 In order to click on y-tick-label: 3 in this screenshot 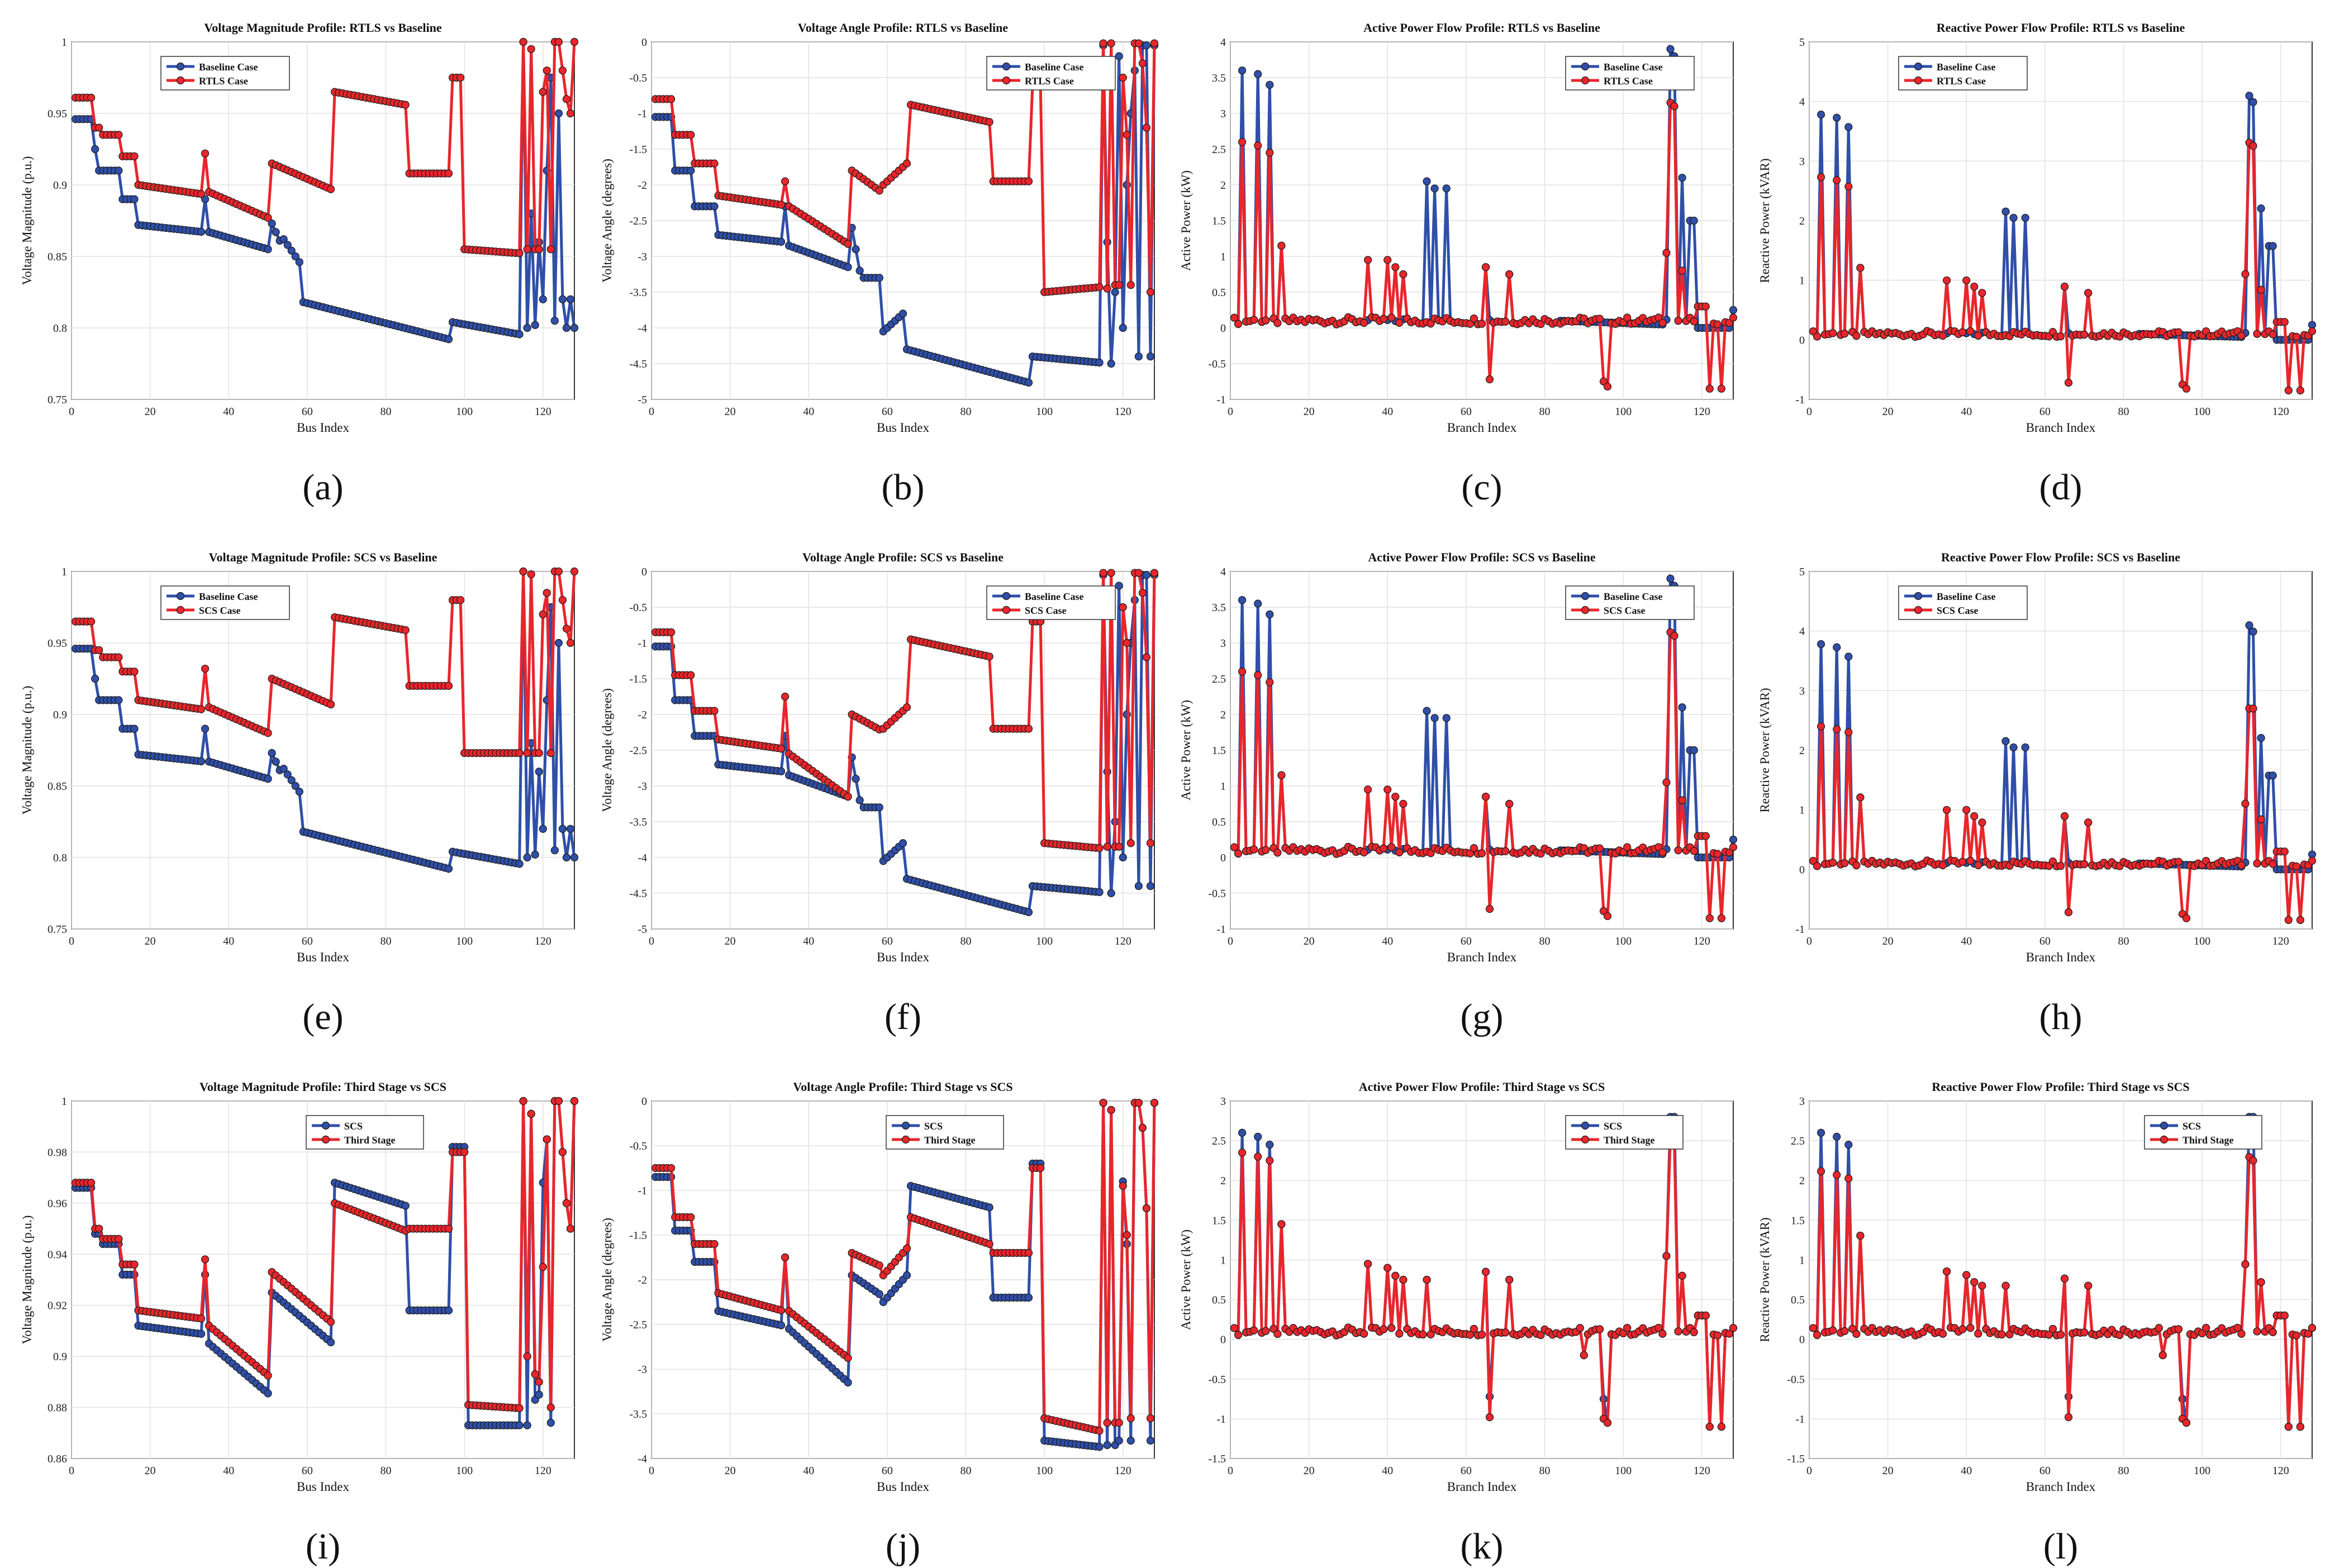, I will do `click(1223, 114)`.